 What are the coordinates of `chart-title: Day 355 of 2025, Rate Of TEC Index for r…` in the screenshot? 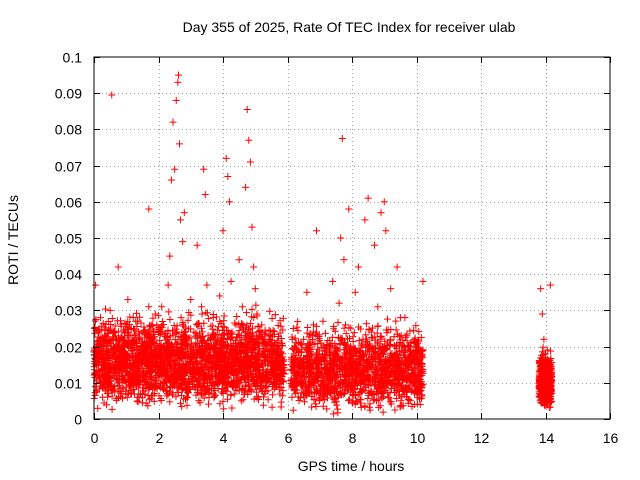 It's located at (349, 27).